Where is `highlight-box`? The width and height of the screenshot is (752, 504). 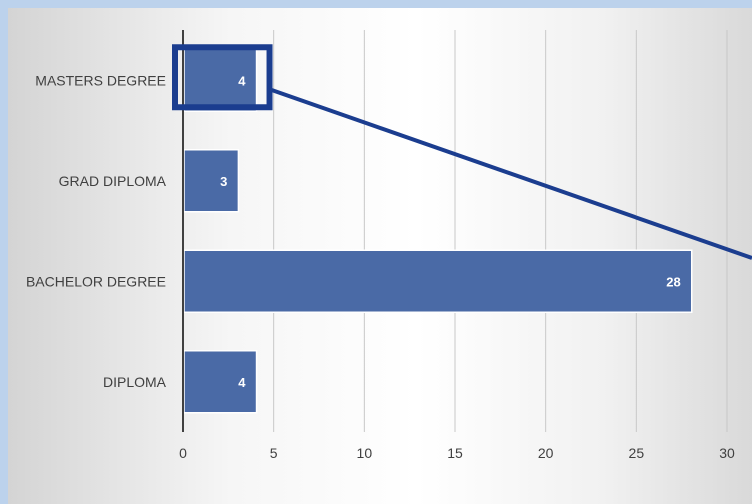
highlight-box is located at coordinates (222, 77).